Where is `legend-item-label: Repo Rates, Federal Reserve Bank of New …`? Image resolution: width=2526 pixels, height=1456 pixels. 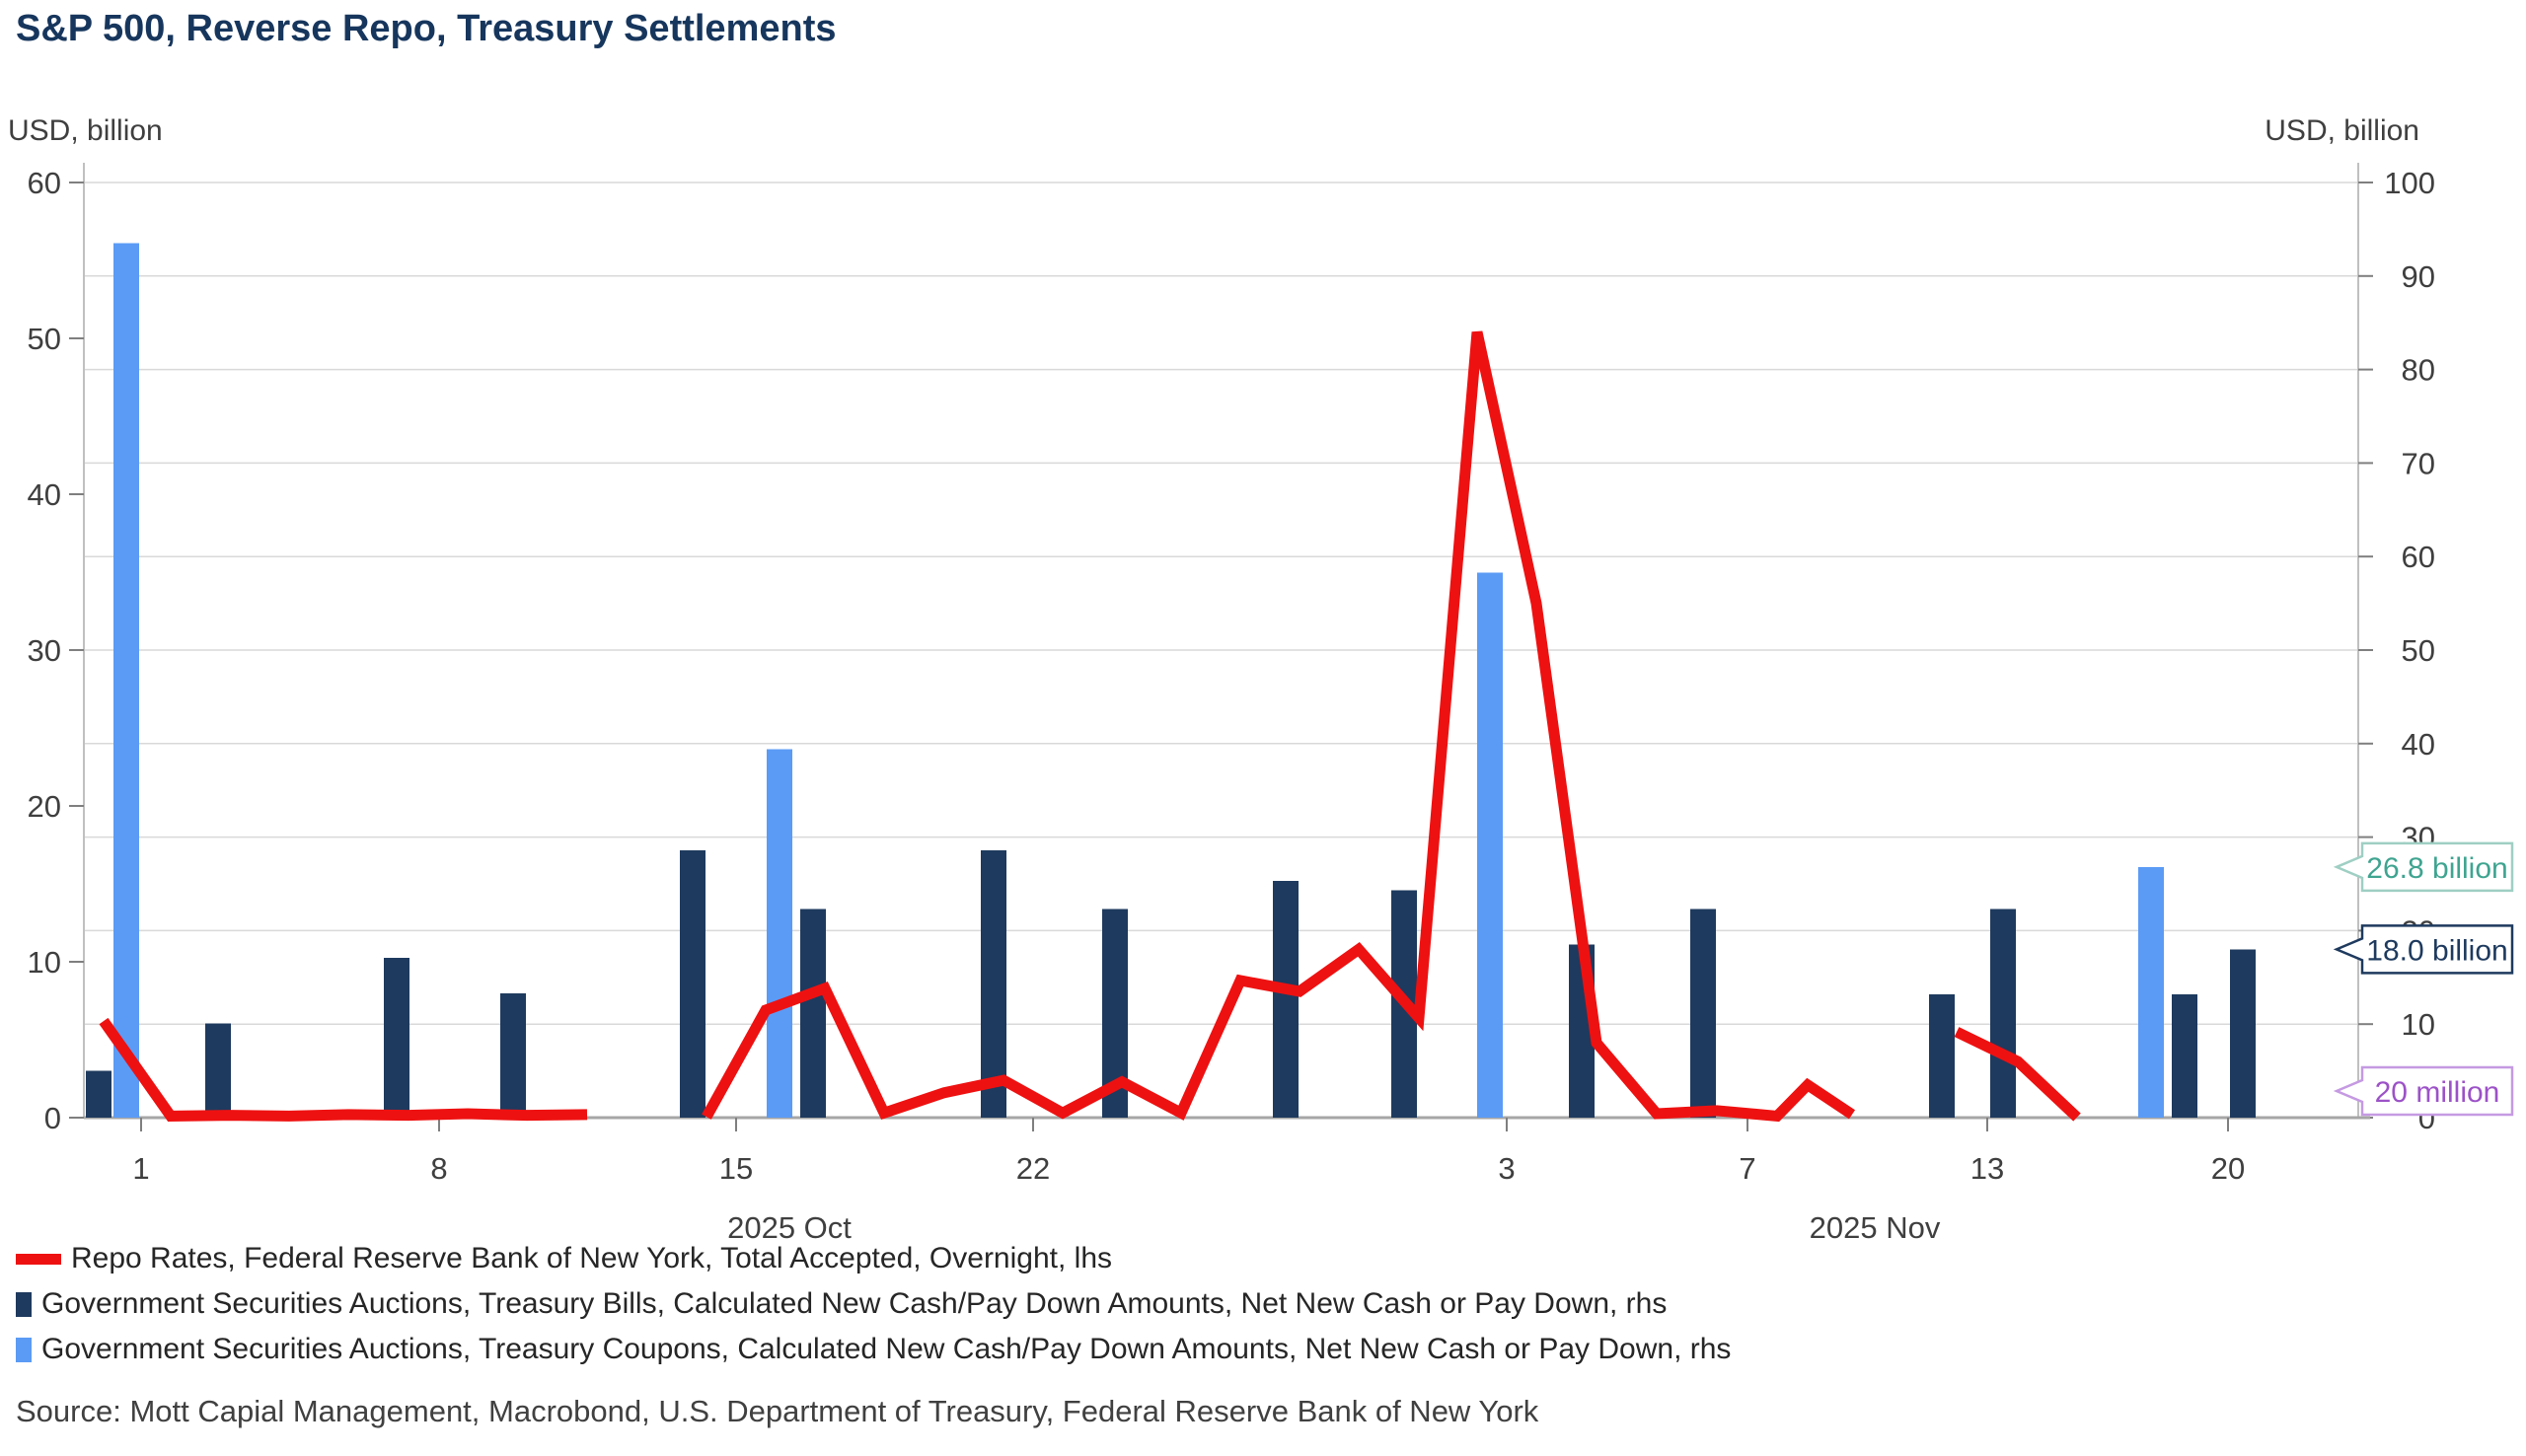 legend-item-label: Repo Rates, Federal Reserve Bank of New … is located at coordinates (592, 1258).